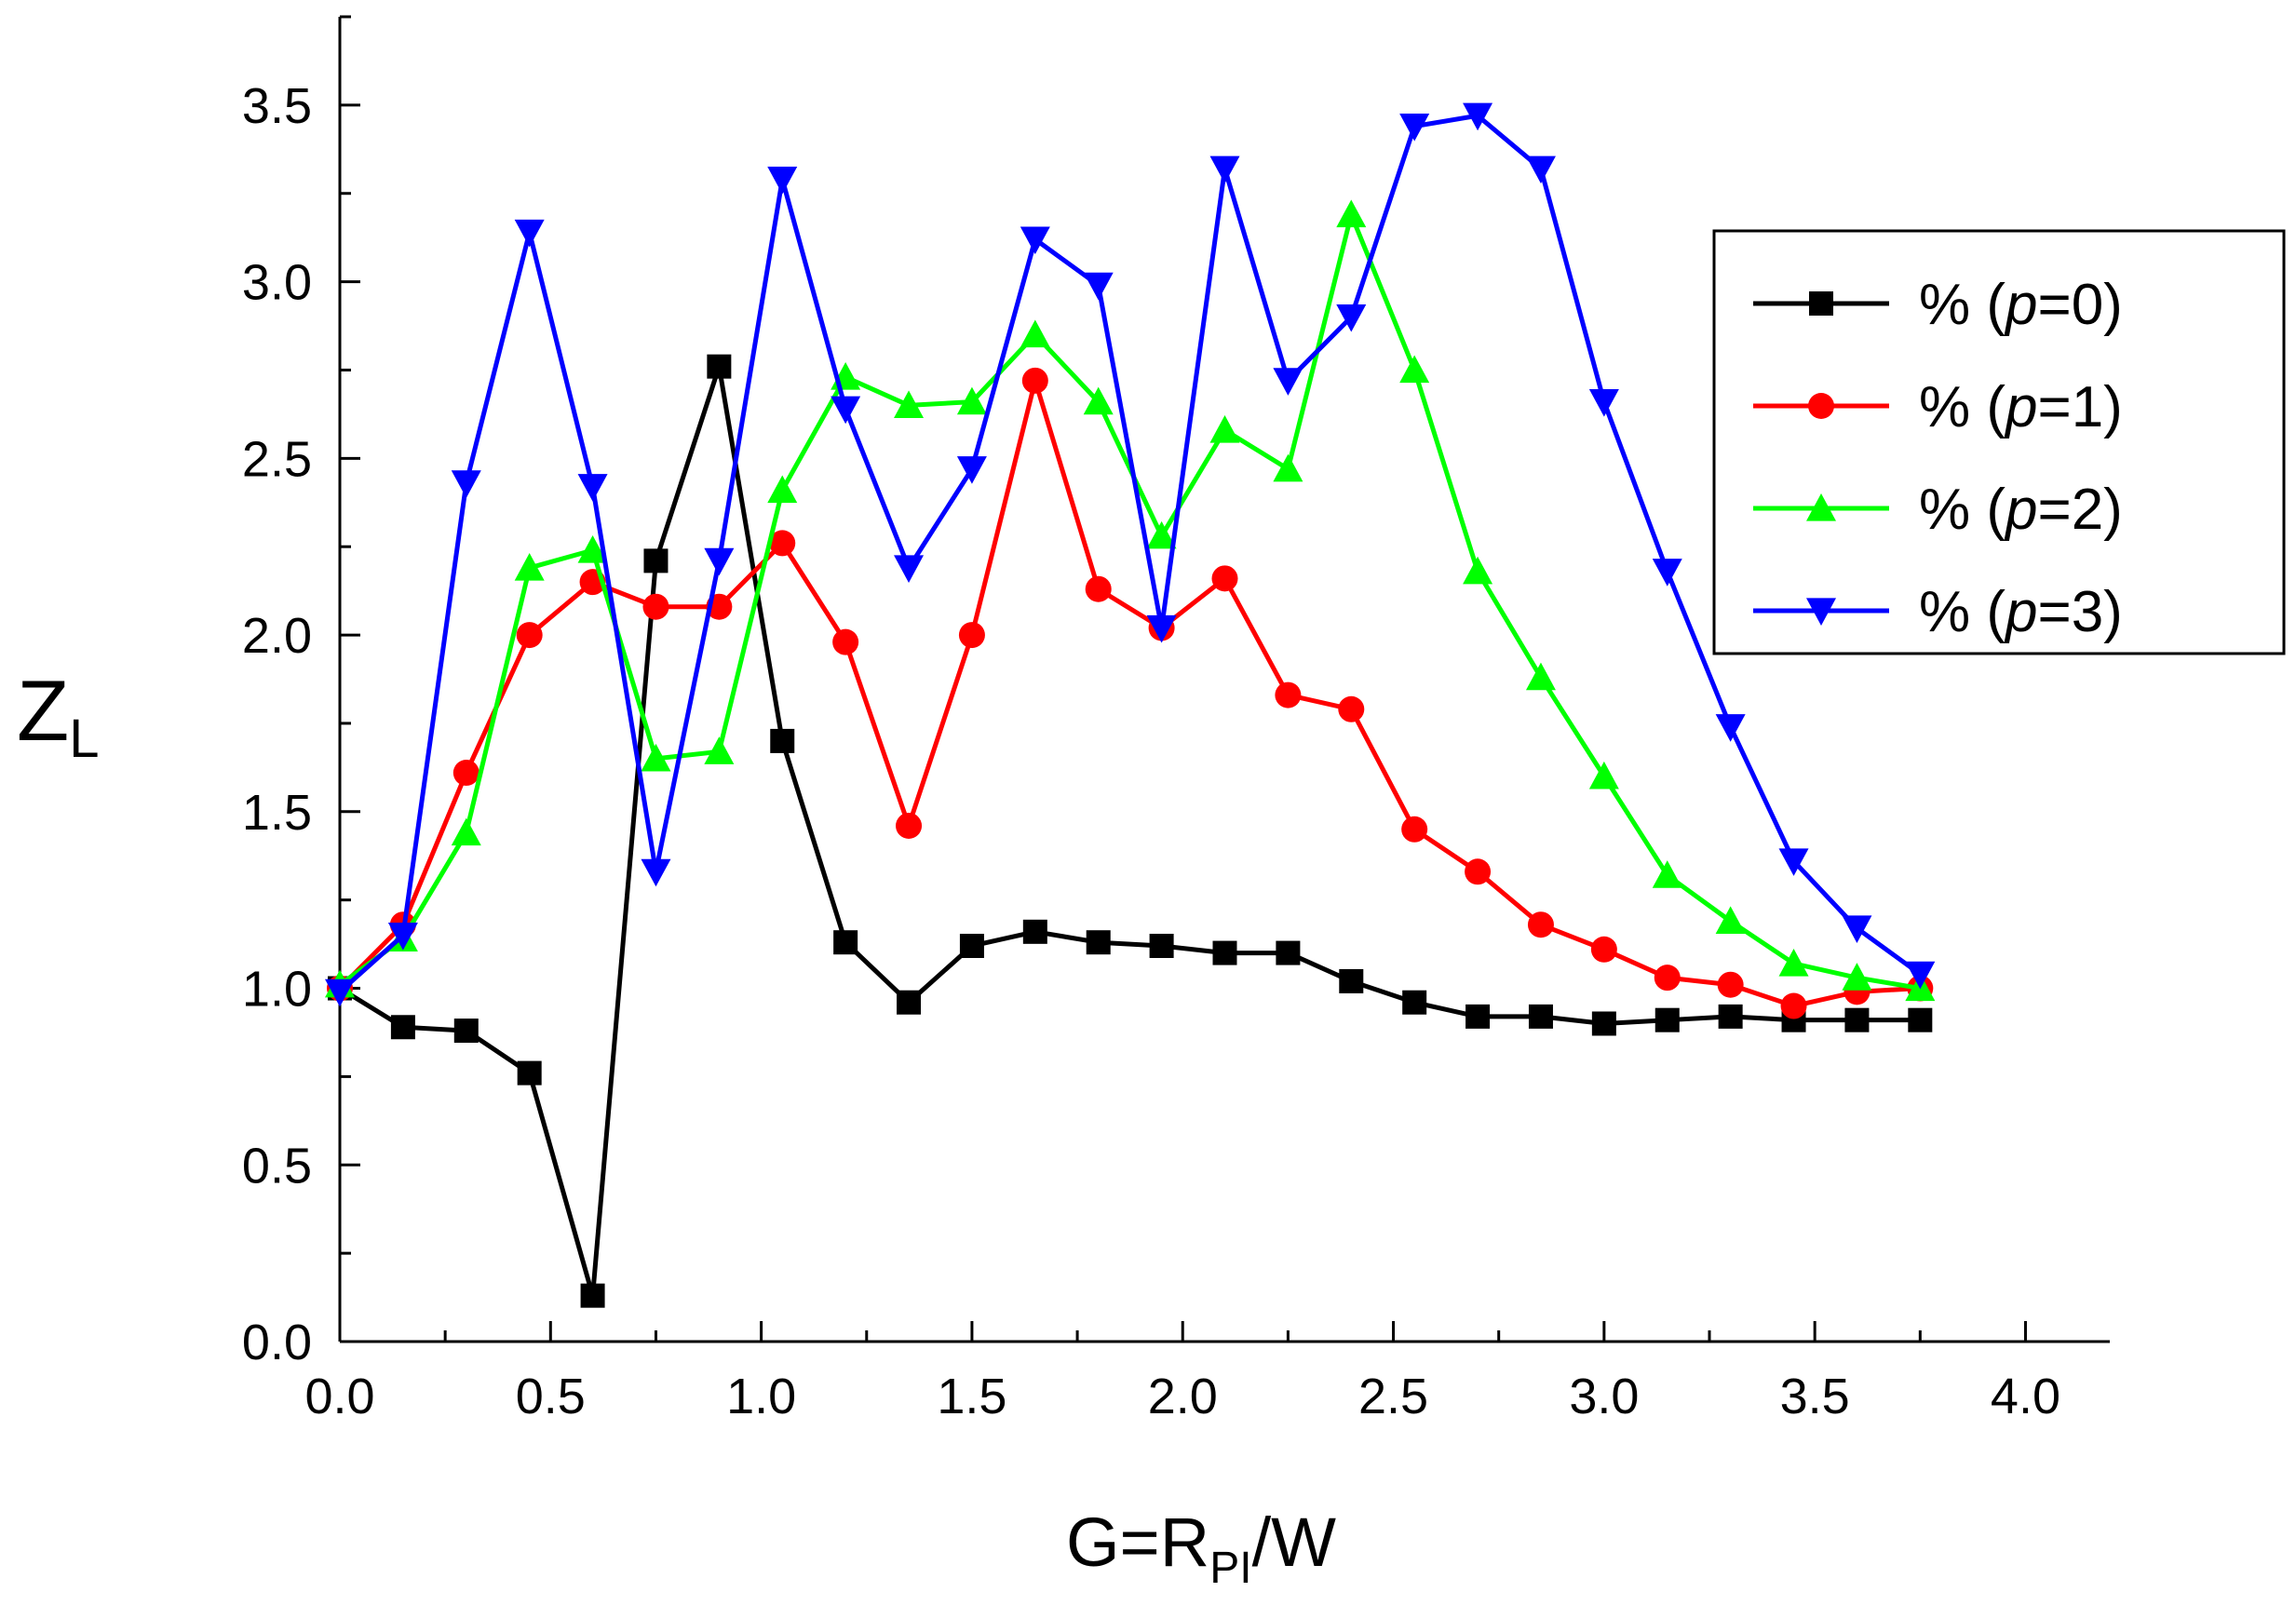 The width and height of the screenshot is (2296, 1619). Describe the element at coordinates (1183, 1396) in the screenshot. I see `x-tick-label: 2.0` at that location.